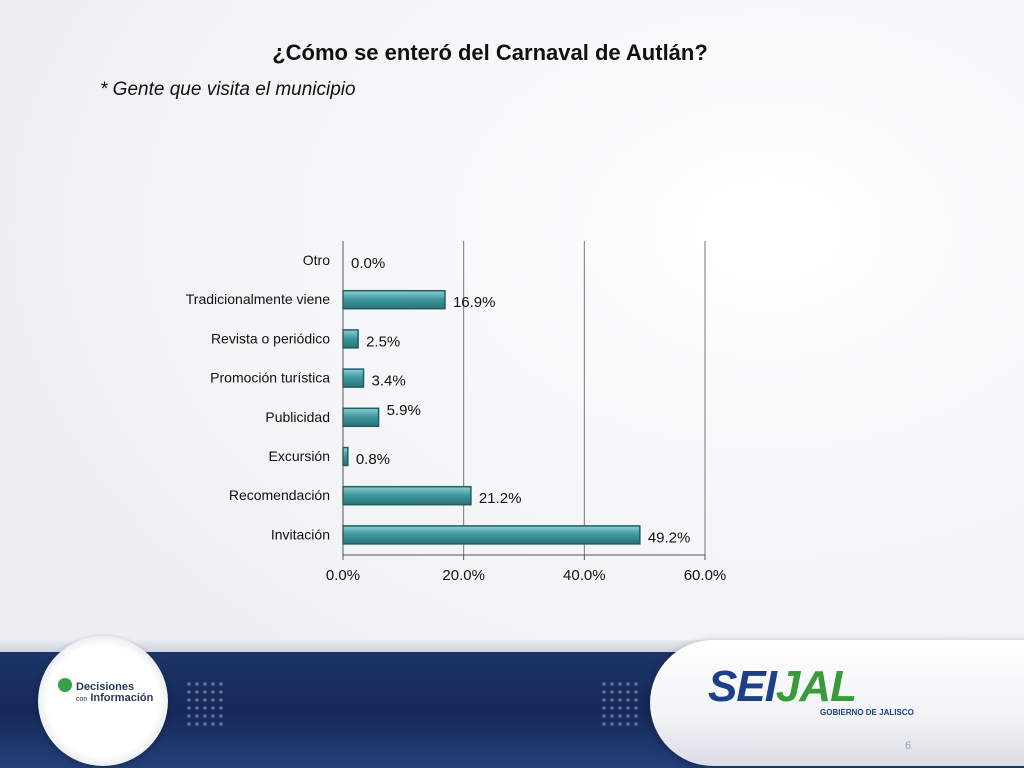 This screenshot has width=1024, height=768. I want to click on footer-dots-right, so click(620, 705).